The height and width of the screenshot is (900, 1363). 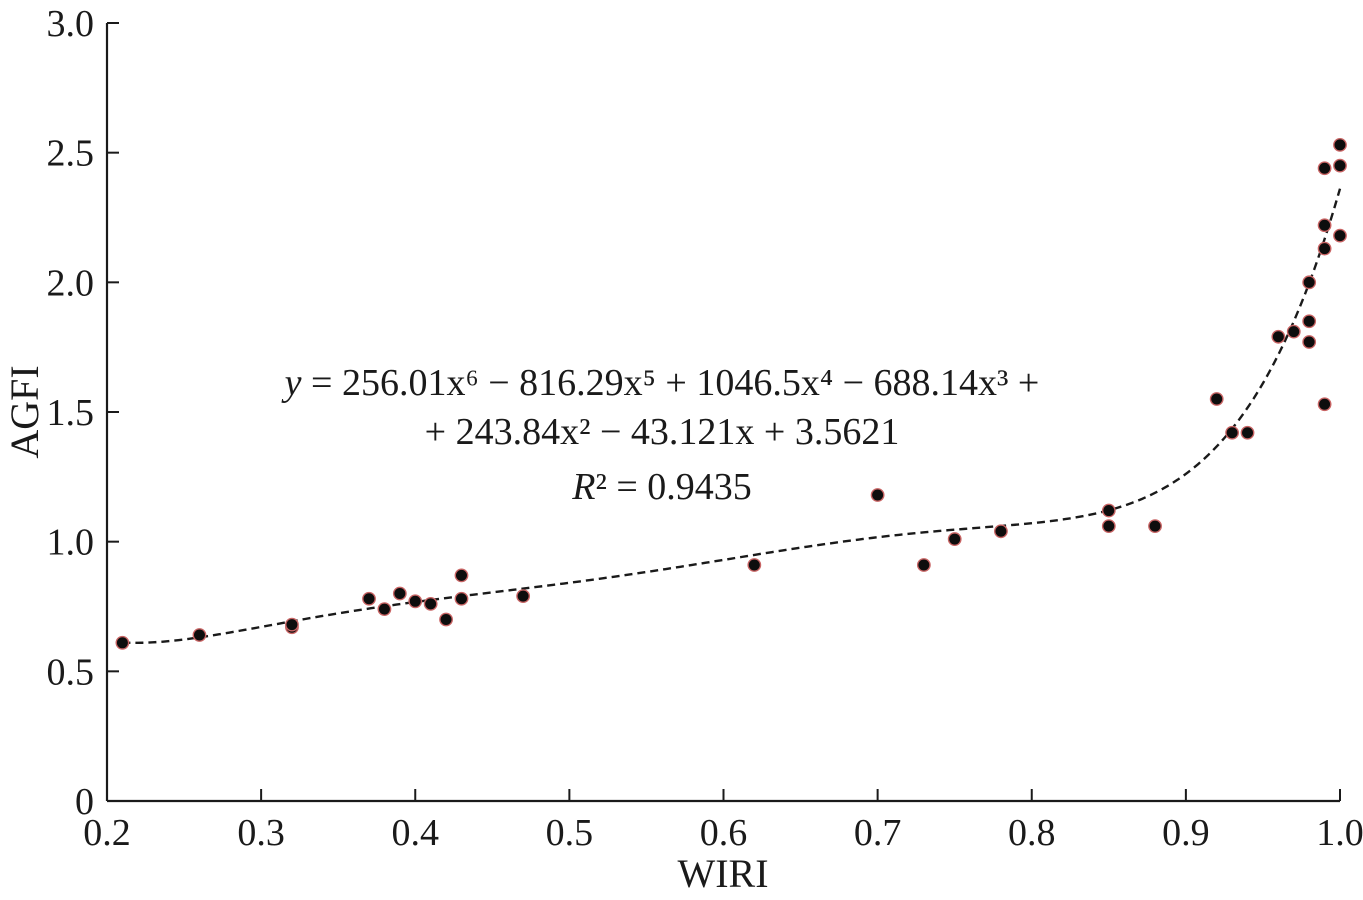 What do you see at coordinates (71, 672) in the screenshot?
I see `y-tick-label: 0.5` at bounding box center [71, 672].